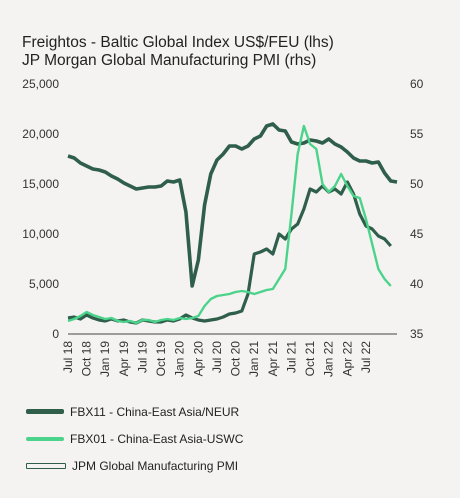 This screenshot has height=498, width=460. What do you see at coordinates (417, 234) in the screenshot?
I see `y-right-tick-label: 45` at bounding box center [417, 234].